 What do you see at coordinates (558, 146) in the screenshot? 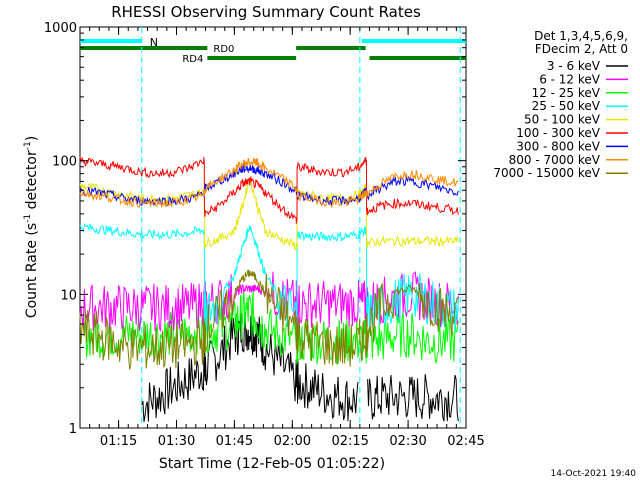
I see `legend-entry-label: 300 - 800 keV` at bounding box center [558, 146].